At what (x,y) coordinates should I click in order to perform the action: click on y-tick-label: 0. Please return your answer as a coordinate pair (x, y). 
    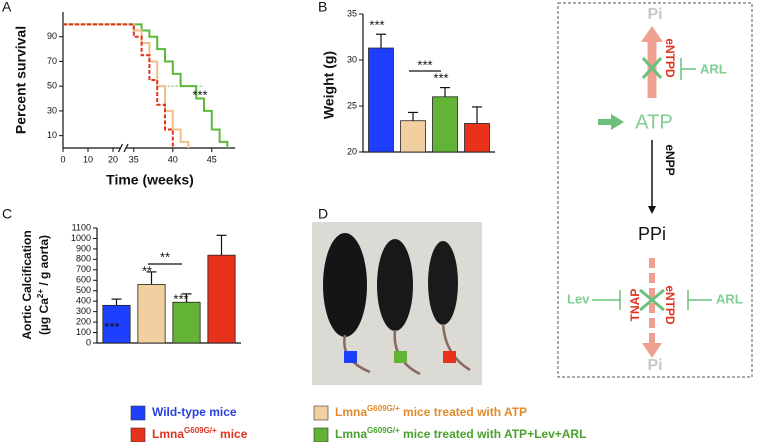
    Looking at the image, I should click on (88, 342).